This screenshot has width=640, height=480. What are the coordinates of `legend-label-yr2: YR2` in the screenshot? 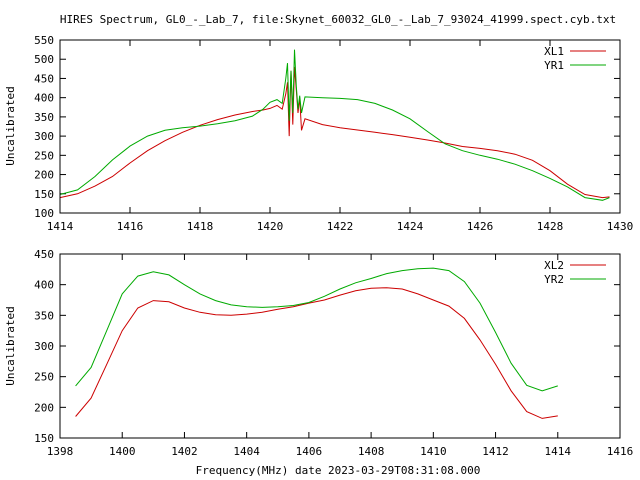 It's located at (554, 279).